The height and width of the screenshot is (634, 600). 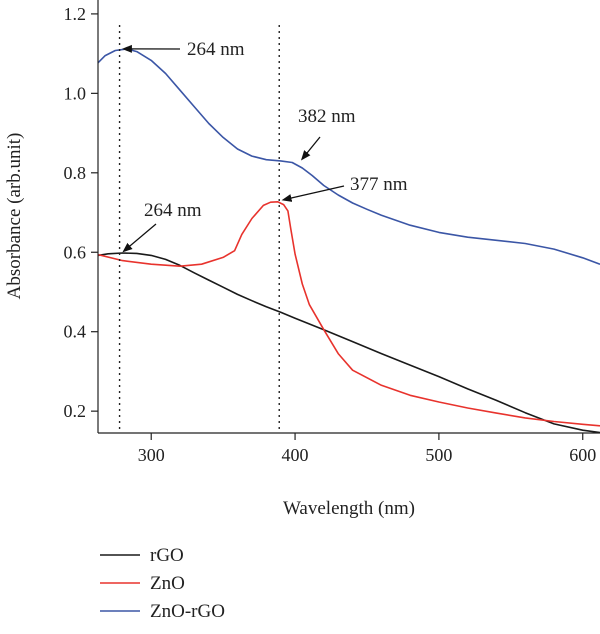 What do you see at coordinates (167, 555) in the screenshot?
I see `legend-label-rgo: rGO` at bounding box center [167, 555].